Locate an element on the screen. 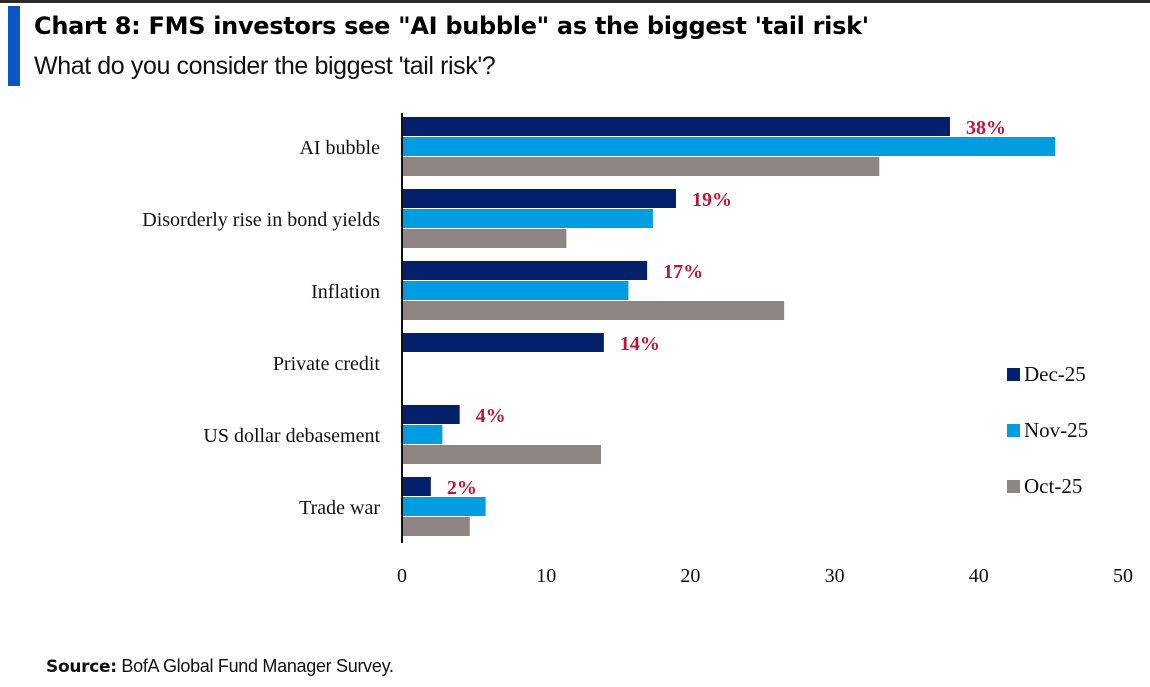 The width and height of the screenshot is (1150, 687). source-label: Source: is located at coordinates (81, 667).